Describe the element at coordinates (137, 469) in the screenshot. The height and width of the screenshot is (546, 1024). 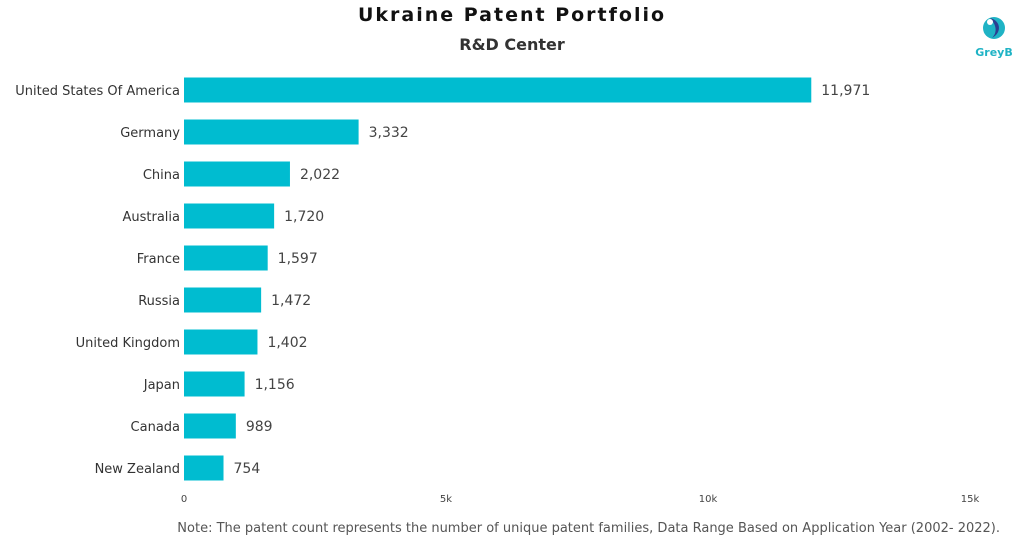
I see `category-label: New Zealand` at that location.